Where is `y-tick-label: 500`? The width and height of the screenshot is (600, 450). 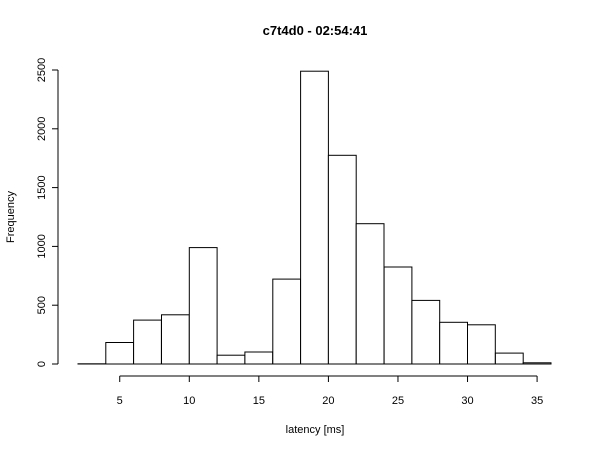
y-tick-label: 500 is located at coordinates (42, 305).